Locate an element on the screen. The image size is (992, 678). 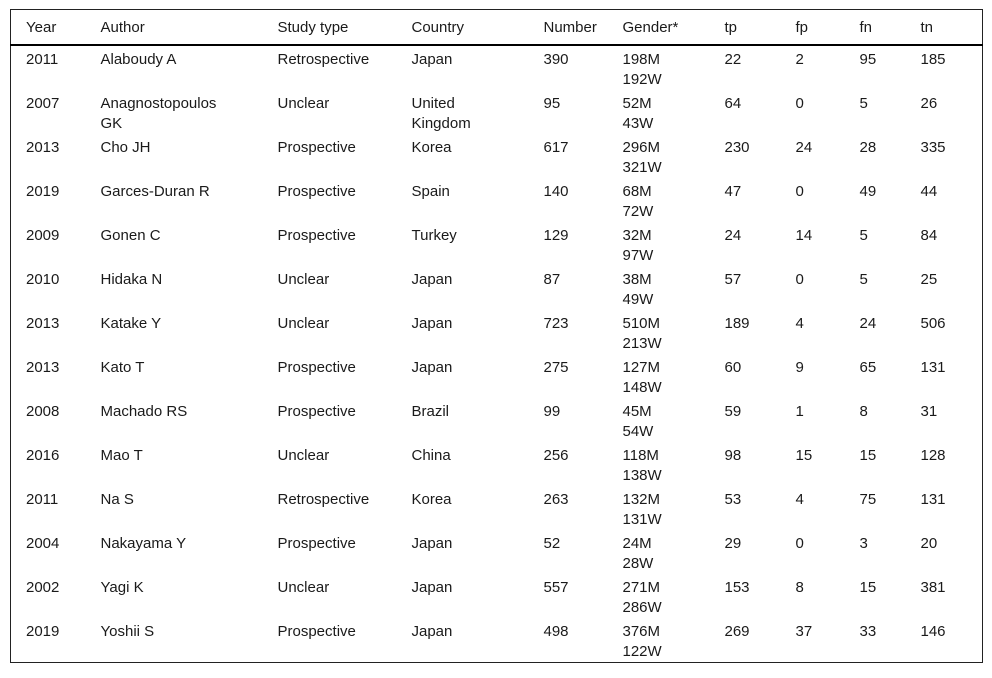
cell-fn: 65 is located at coordinates (868, 367).